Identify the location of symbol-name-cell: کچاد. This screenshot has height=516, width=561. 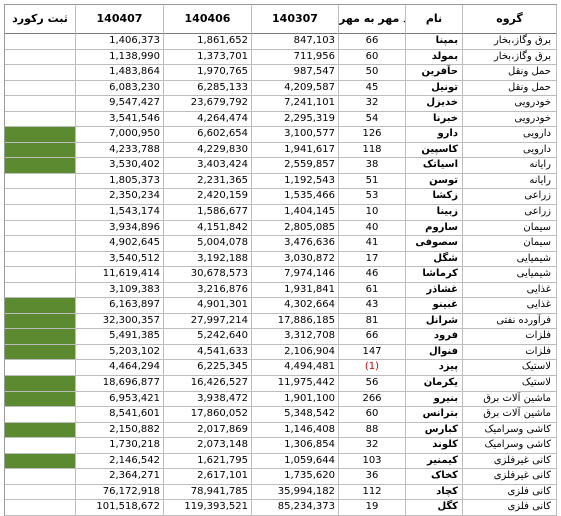
(434, 492).